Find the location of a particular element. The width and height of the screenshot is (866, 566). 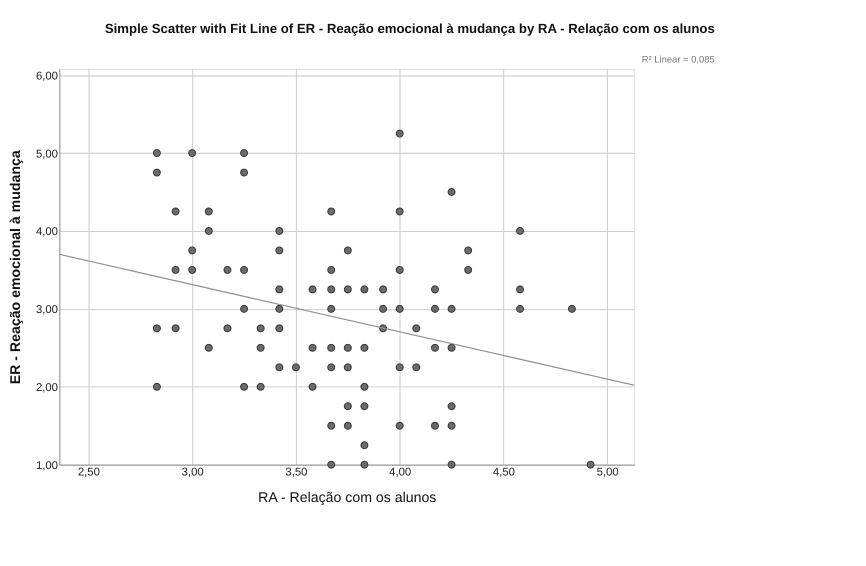

x-tick-label: 4,50 is located at coordinates (503, 472).